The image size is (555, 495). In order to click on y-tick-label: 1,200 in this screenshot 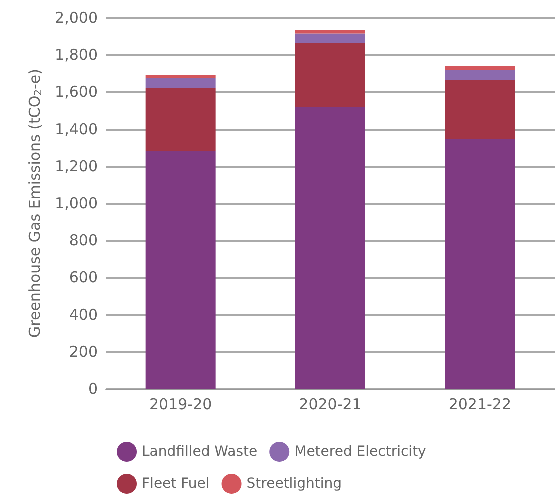, I will do `click(76, 166)`.